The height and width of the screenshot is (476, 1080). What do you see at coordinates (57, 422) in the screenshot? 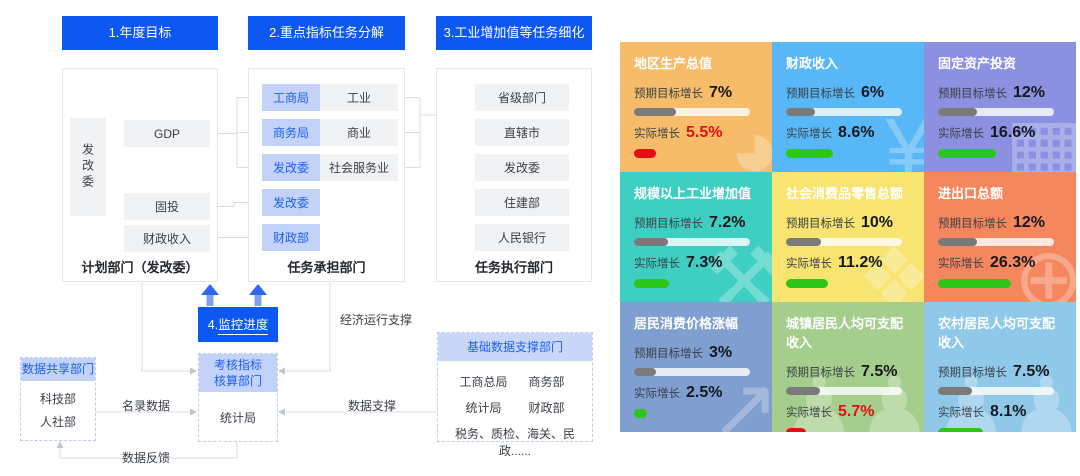
I see `data-share-item: 人社部` at bounding box center [57, 422].